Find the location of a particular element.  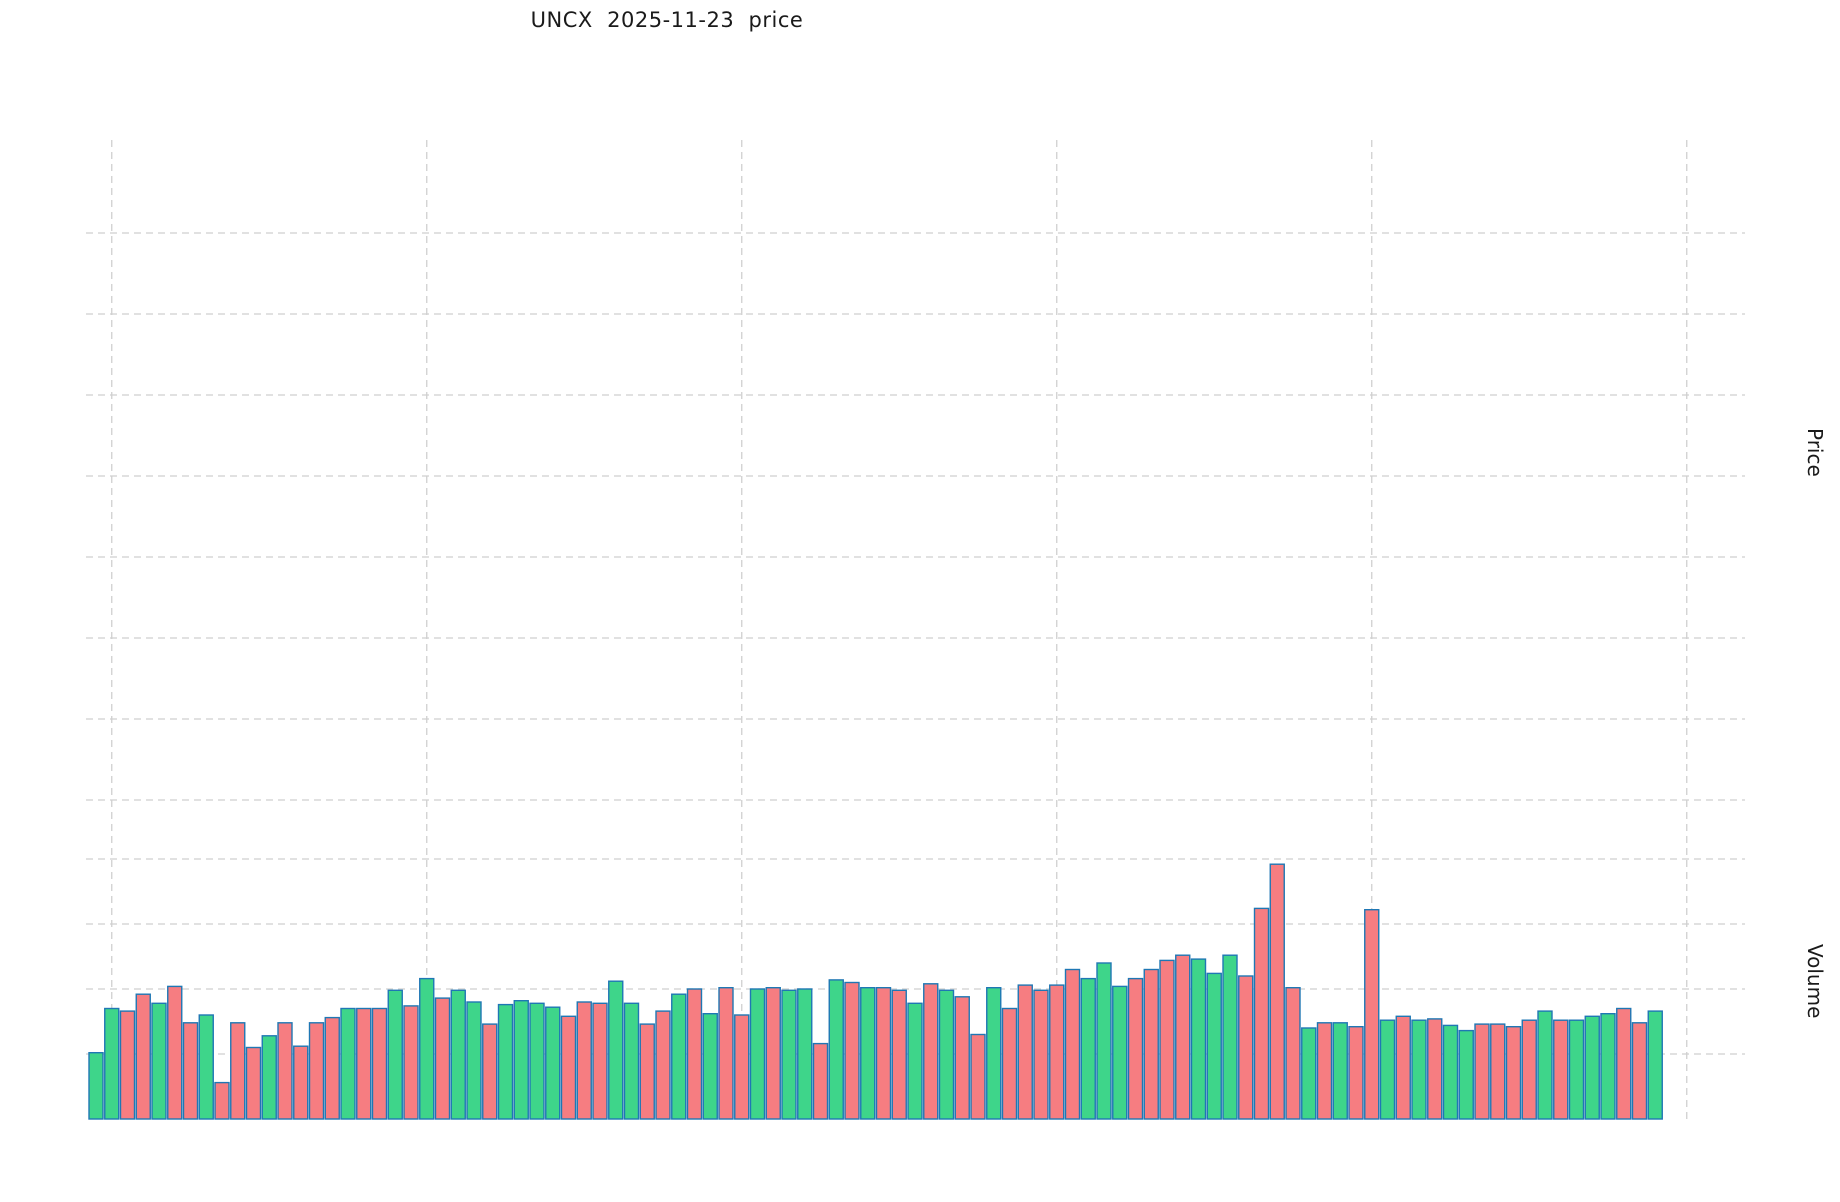

chart-title: UNCX 2025-11-23 price is located at coordinates (667, 20).